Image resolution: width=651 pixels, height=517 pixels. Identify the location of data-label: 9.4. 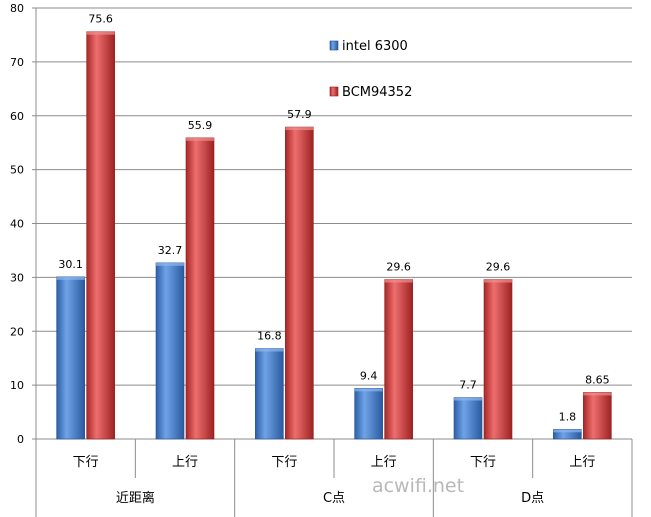
(369, 375).